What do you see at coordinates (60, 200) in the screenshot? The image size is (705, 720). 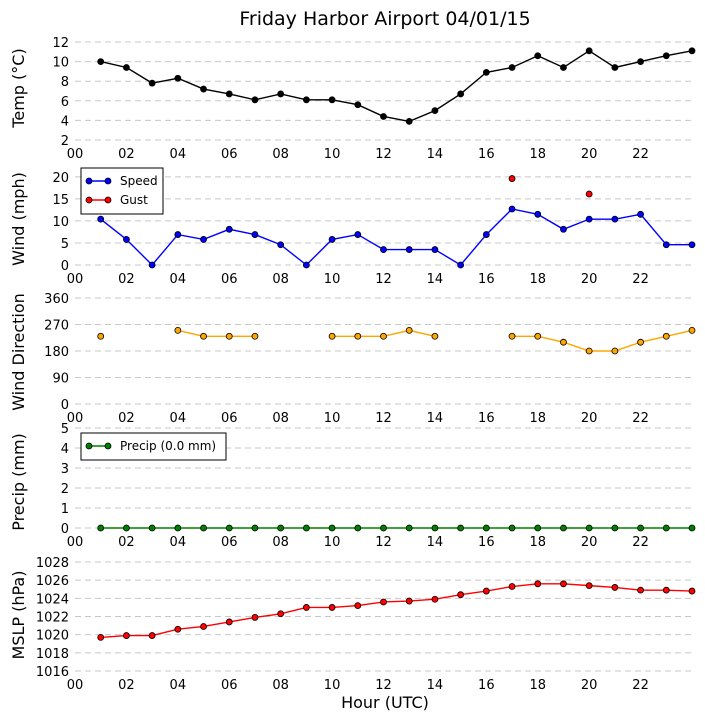 I see `y-tick-label: 15` at bounding box center [60, 200].